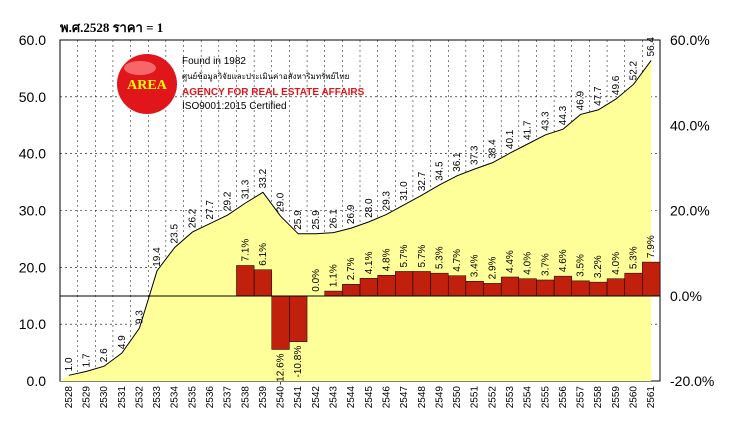  Describe the element at coordinates (651, 47) in the screenshot. I see `area-data-label: 56.4` at that location.